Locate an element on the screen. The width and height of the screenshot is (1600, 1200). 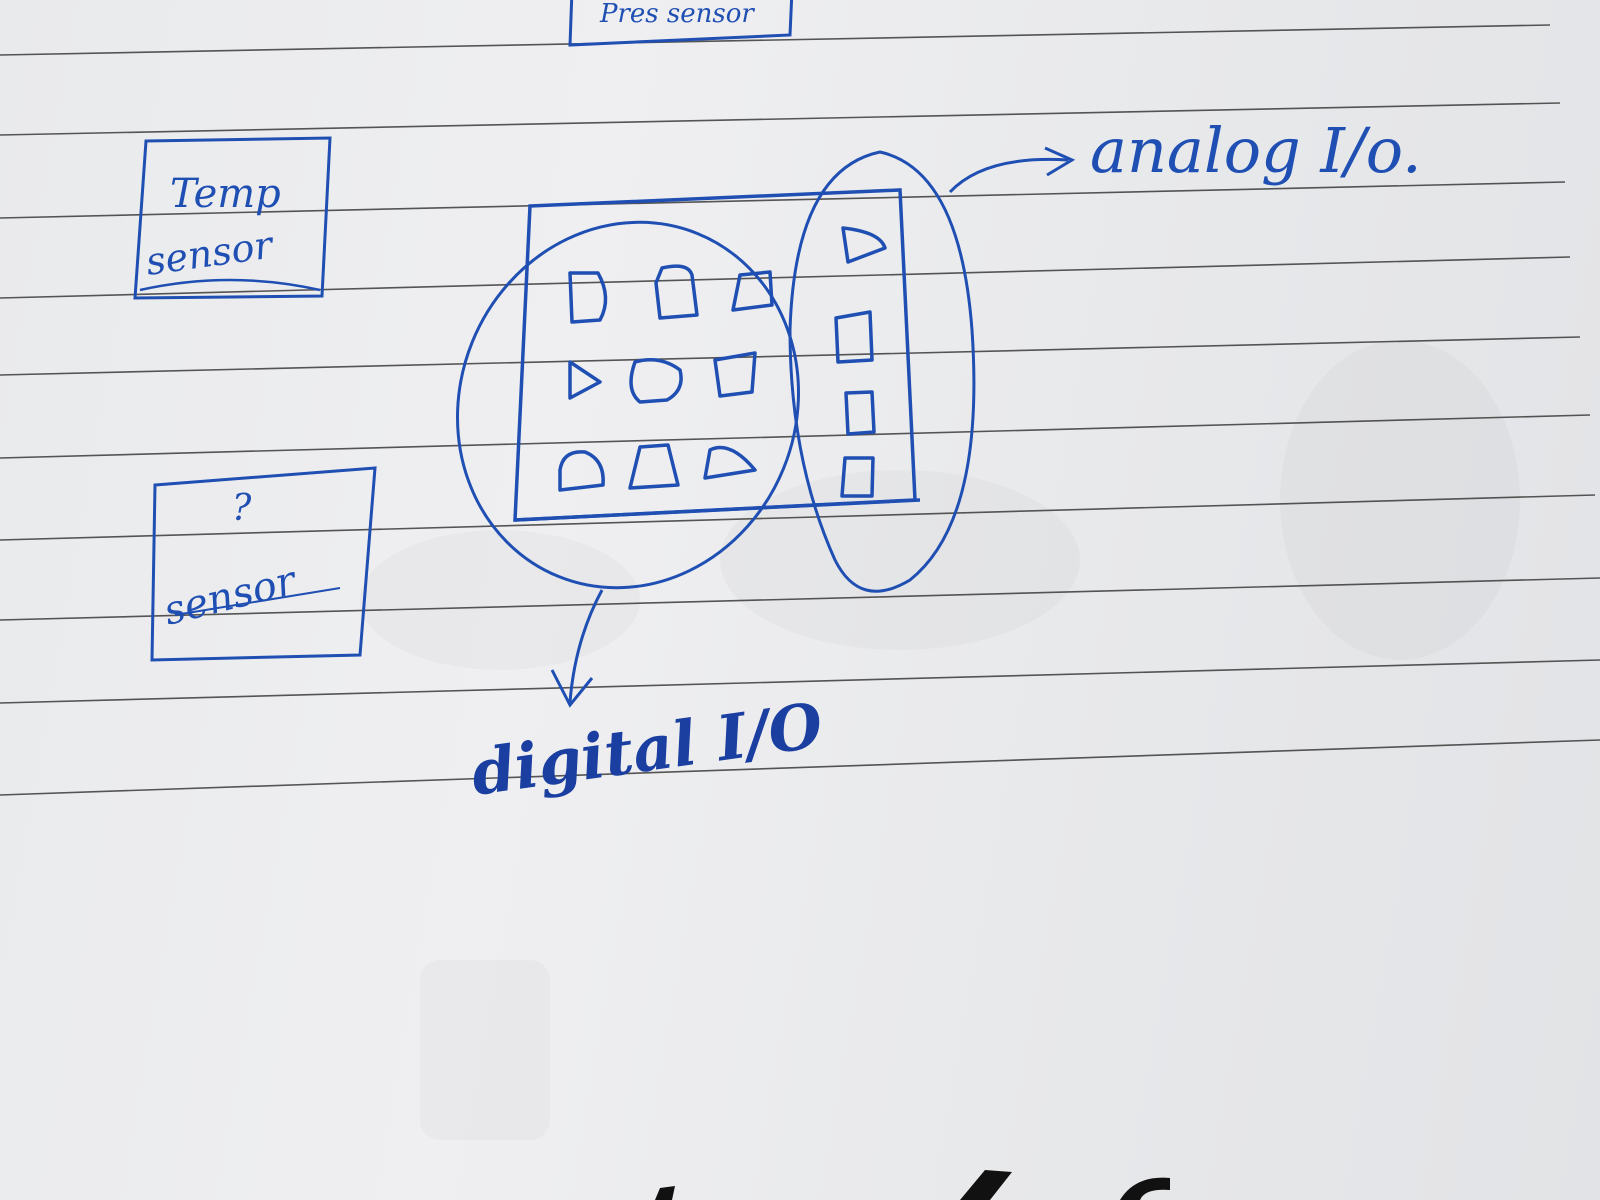
temp-sensor-label-line1: Temp is located at coordinates (225, 194).